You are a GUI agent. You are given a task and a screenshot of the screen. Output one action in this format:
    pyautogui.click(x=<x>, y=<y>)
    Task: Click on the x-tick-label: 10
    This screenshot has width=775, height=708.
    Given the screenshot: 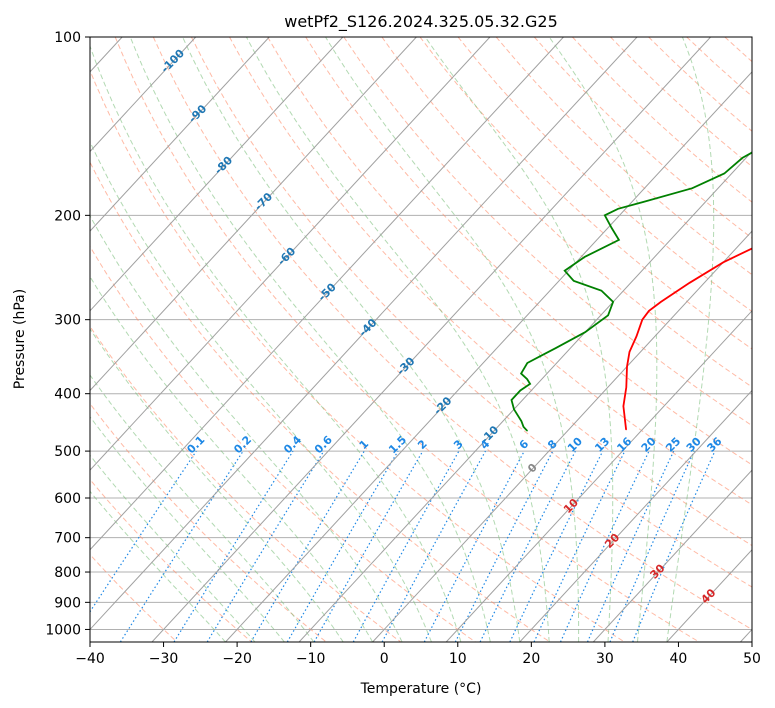 What is the action you would take?
    pyautogui.click(x=458, y=659)
    